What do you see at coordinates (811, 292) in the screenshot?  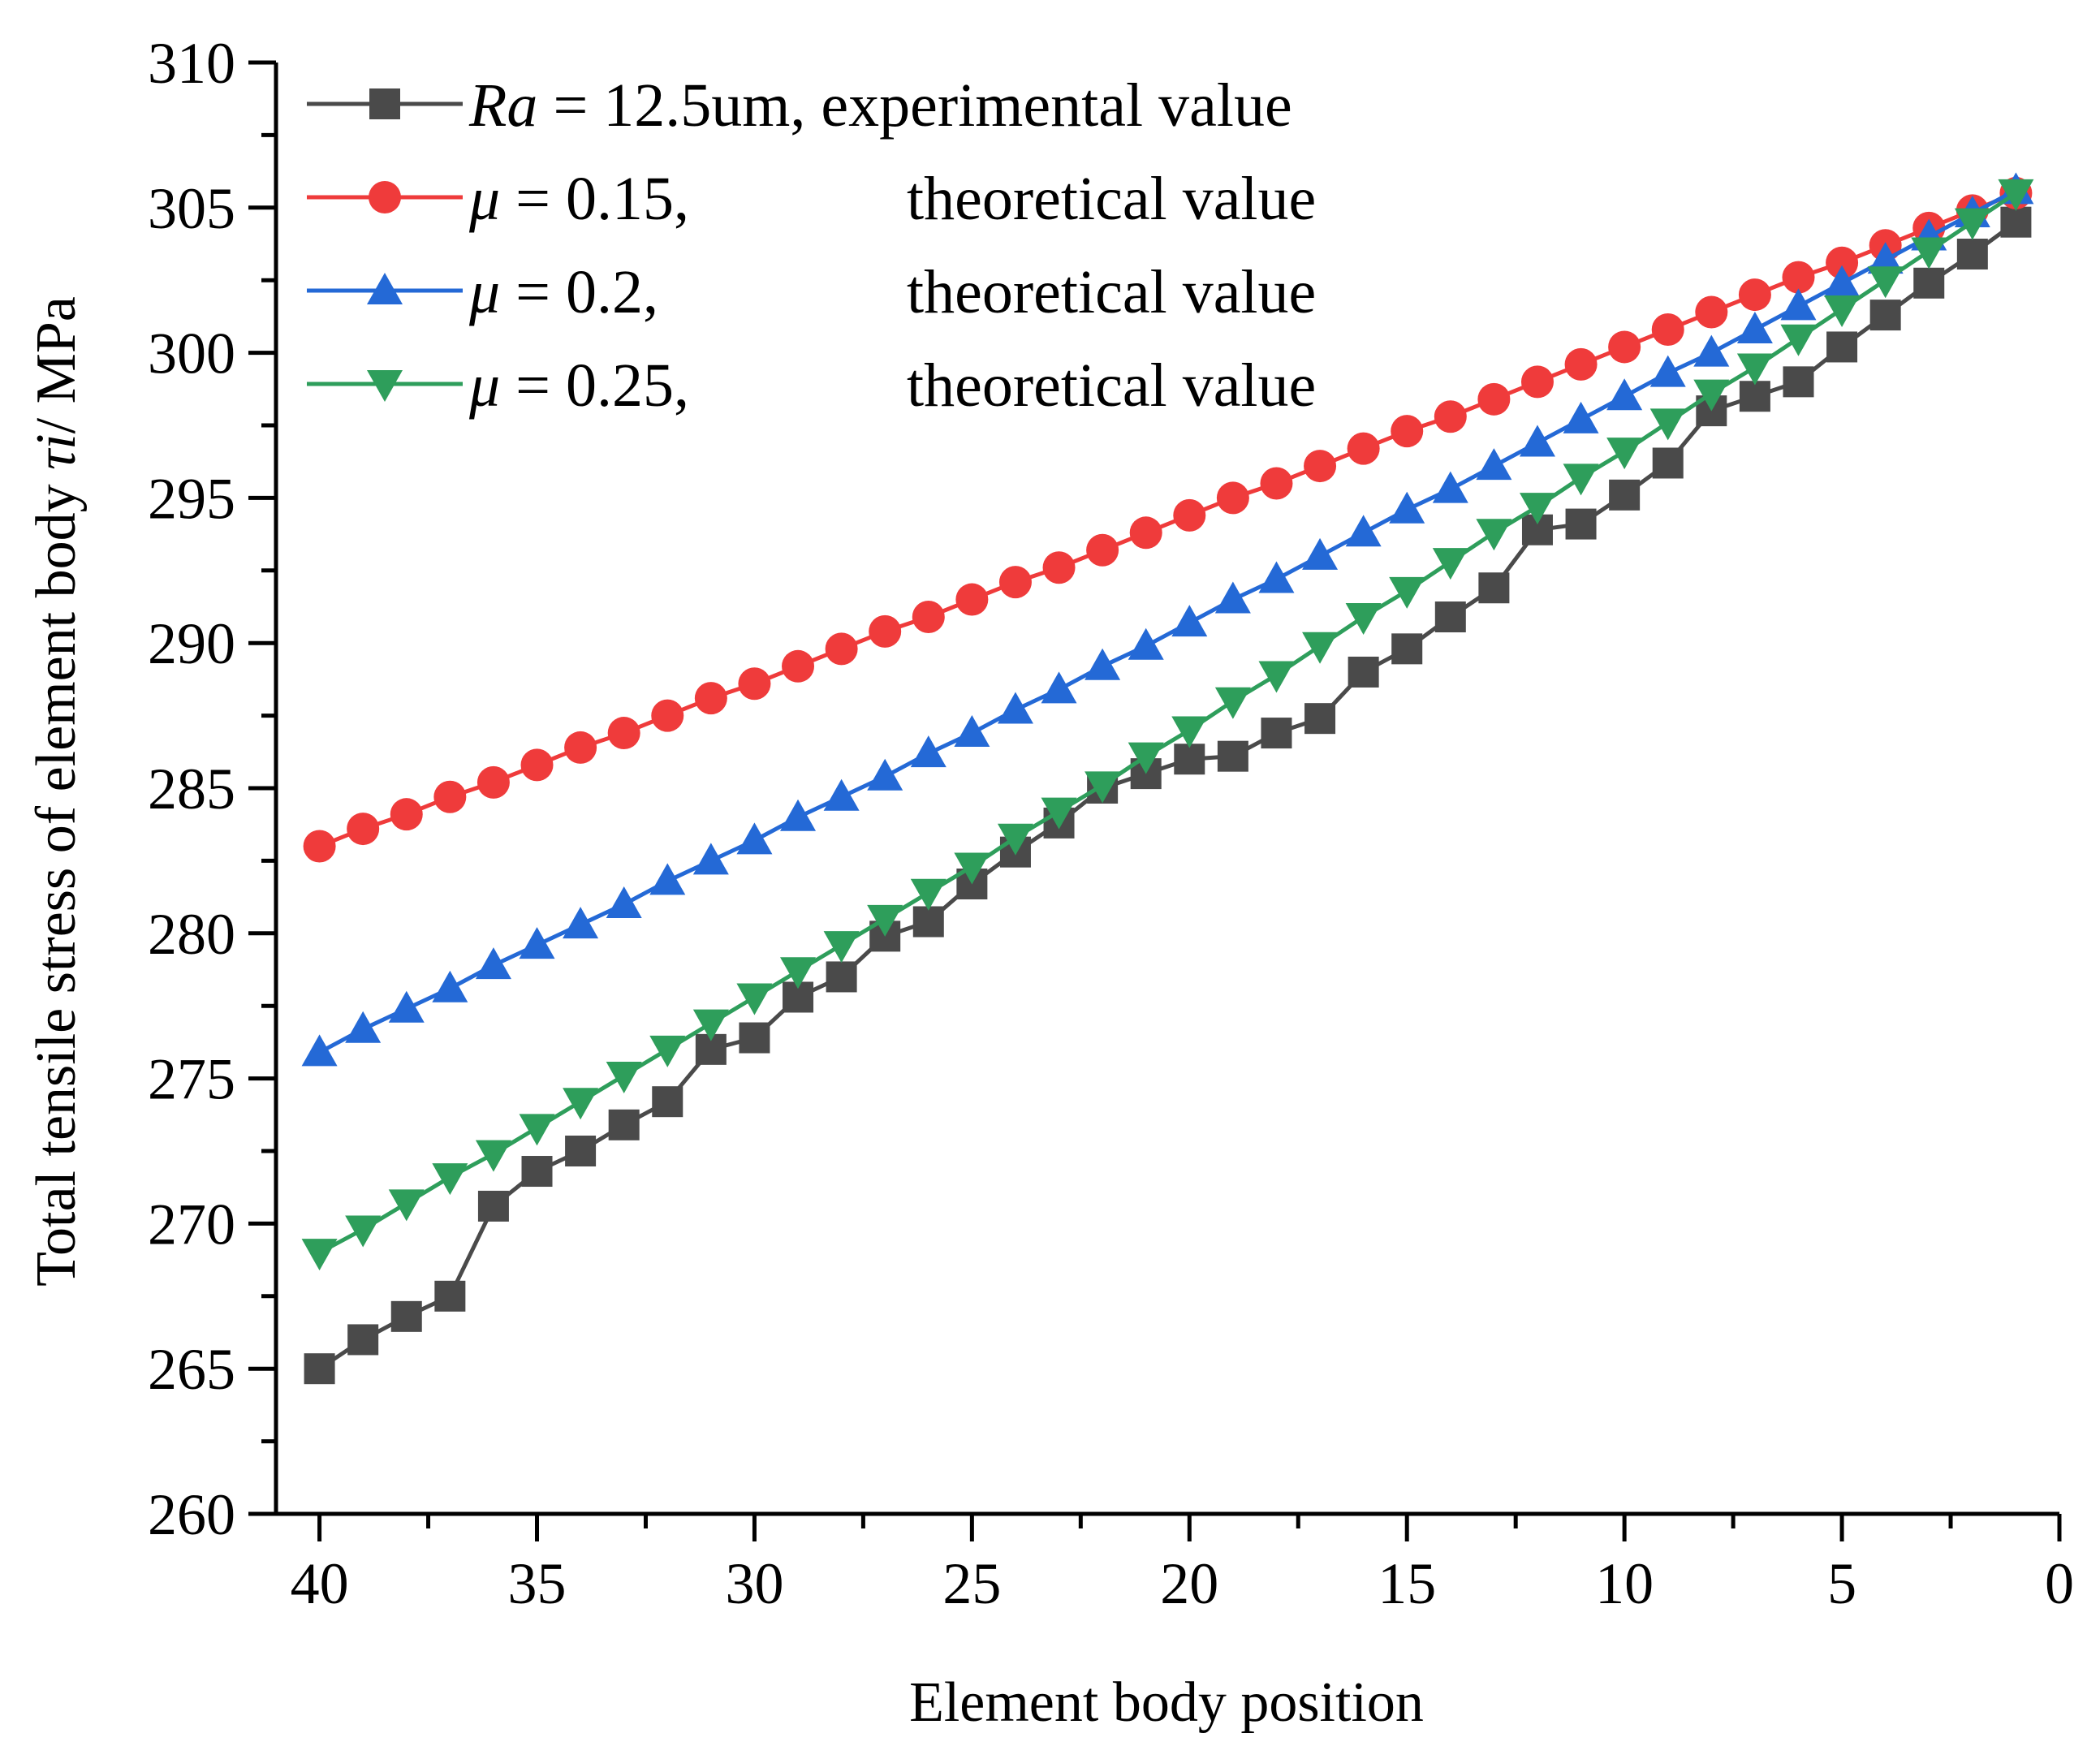 I see `legend-item-3: μ = 0.2, theoretical value` at bounding box center [811, 292].